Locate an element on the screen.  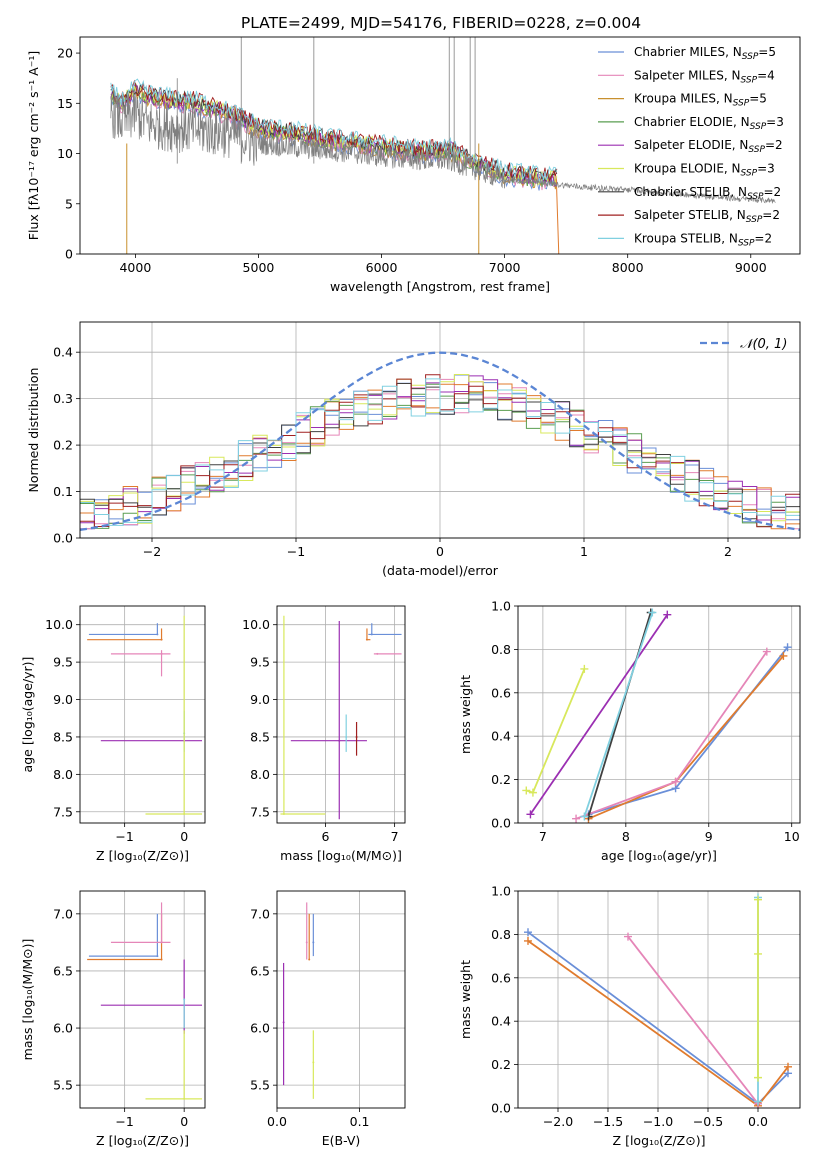
y-tick-label: 8.5 is located at coordinates (63, 736).